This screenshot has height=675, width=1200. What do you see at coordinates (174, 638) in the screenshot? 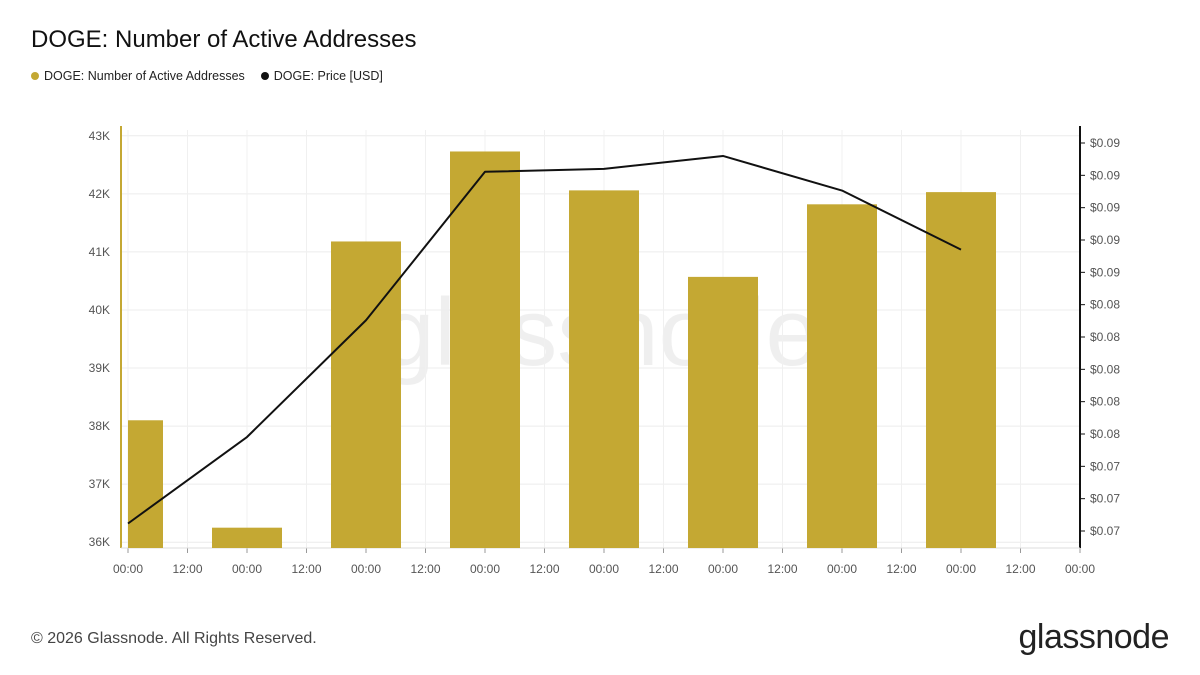
I see `copyright-footer: © 2026 Glassnode. All Rights Reserved.` at bounding box center [174, 638].